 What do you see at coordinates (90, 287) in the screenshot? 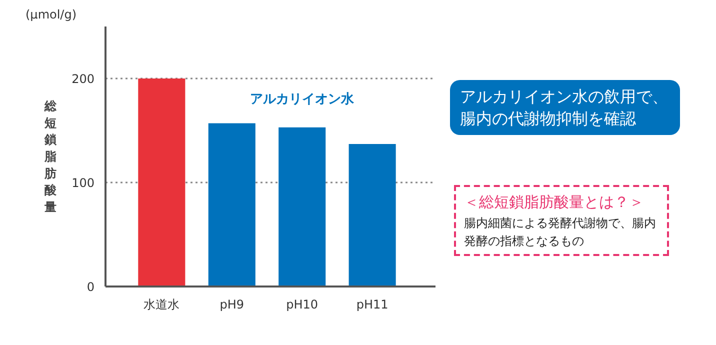
I see `y-tick-label: 0` at bounding box center [90, 287].